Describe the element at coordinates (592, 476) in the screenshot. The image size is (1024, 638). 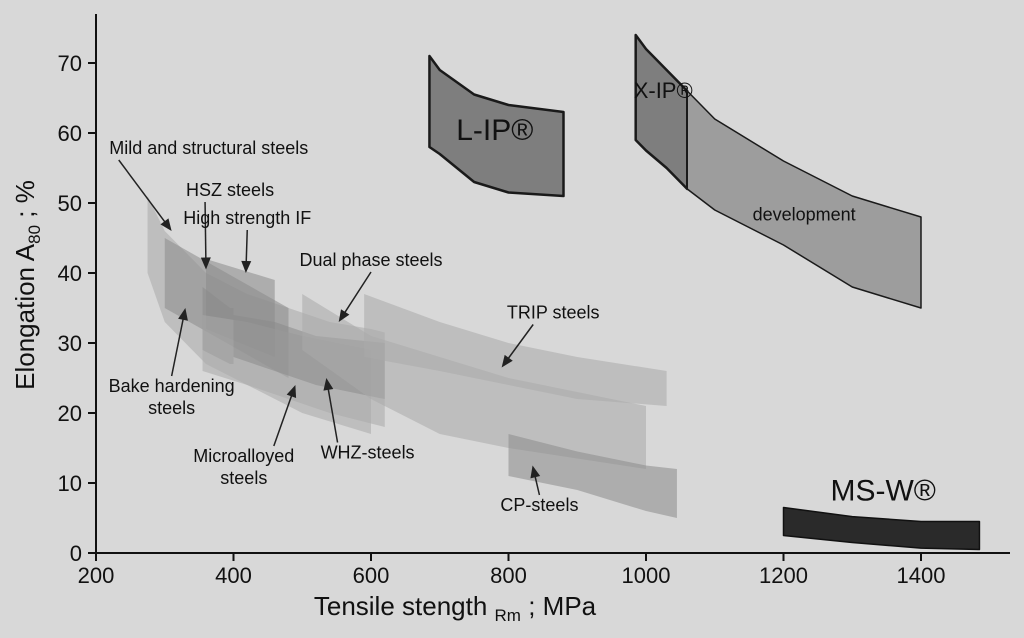
I see `band-cp-steels` at that location.